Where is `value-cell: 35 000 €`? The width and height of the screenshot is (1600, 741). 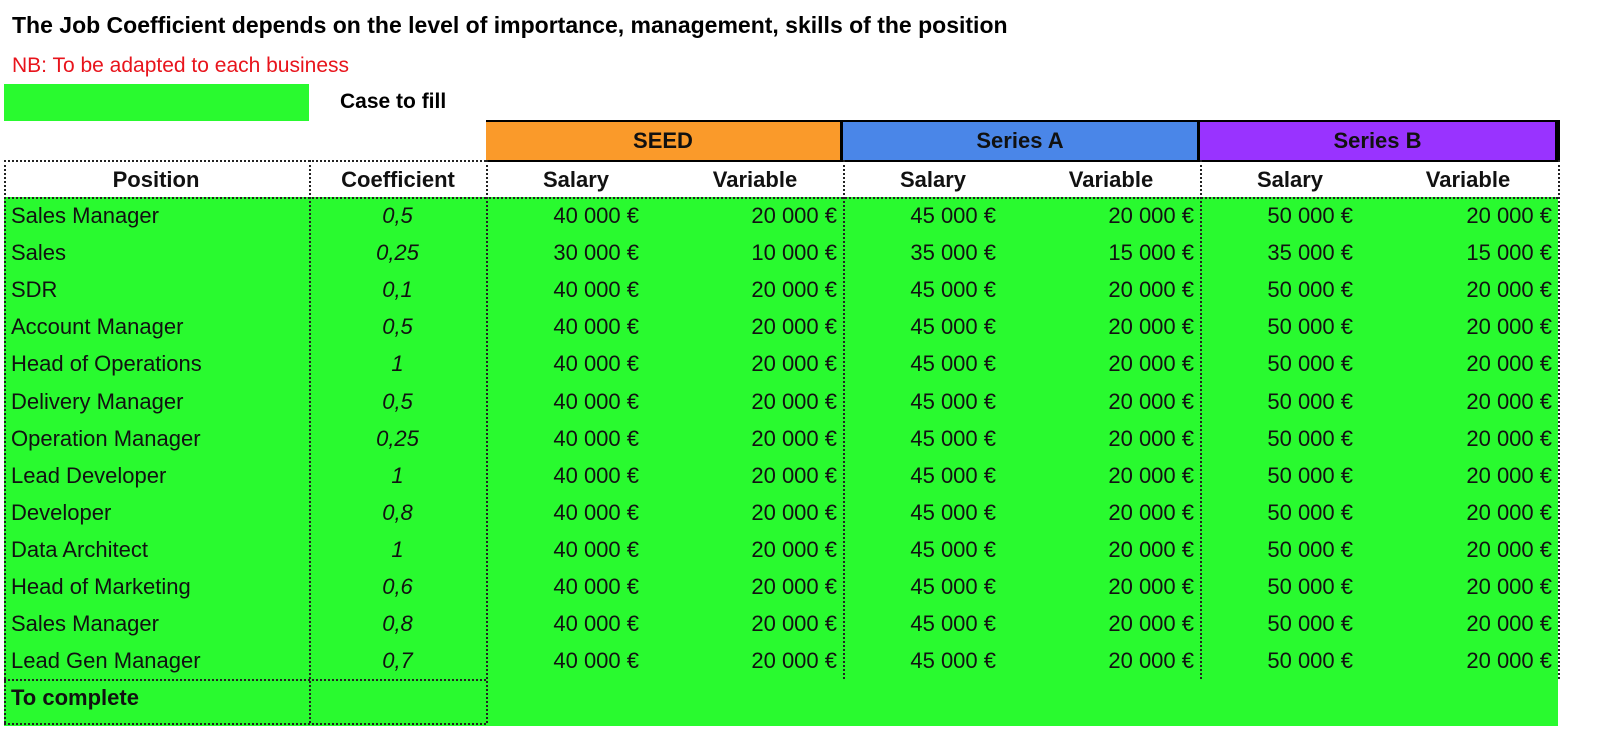
value-cell: 35 000 € is located at coordinates (1310, 253).